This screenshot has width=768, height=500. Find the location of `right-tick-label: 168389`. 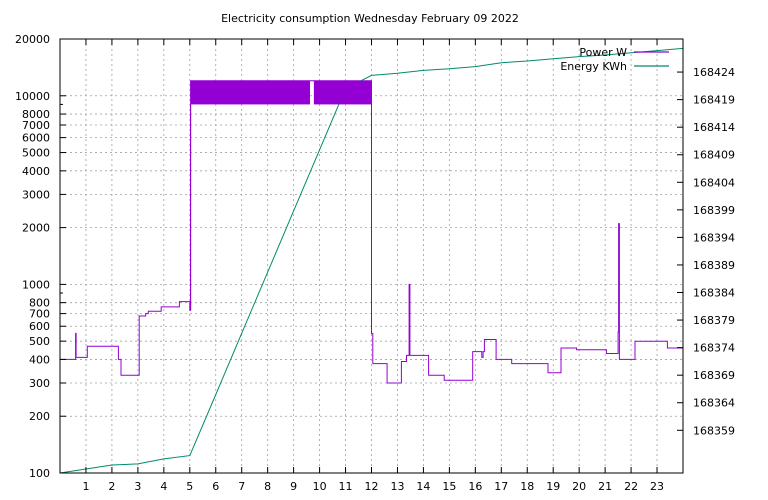

right-tick-label: 168389 is located at coordinates (714, 265).